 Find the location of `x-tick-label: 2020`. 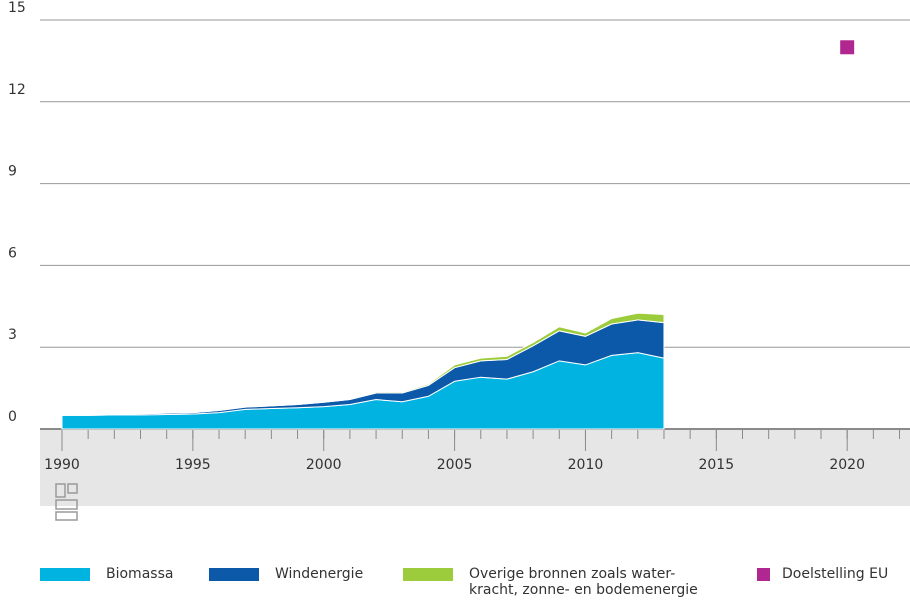

x-tick-label: 2020 is located at coordinates (847, 465).